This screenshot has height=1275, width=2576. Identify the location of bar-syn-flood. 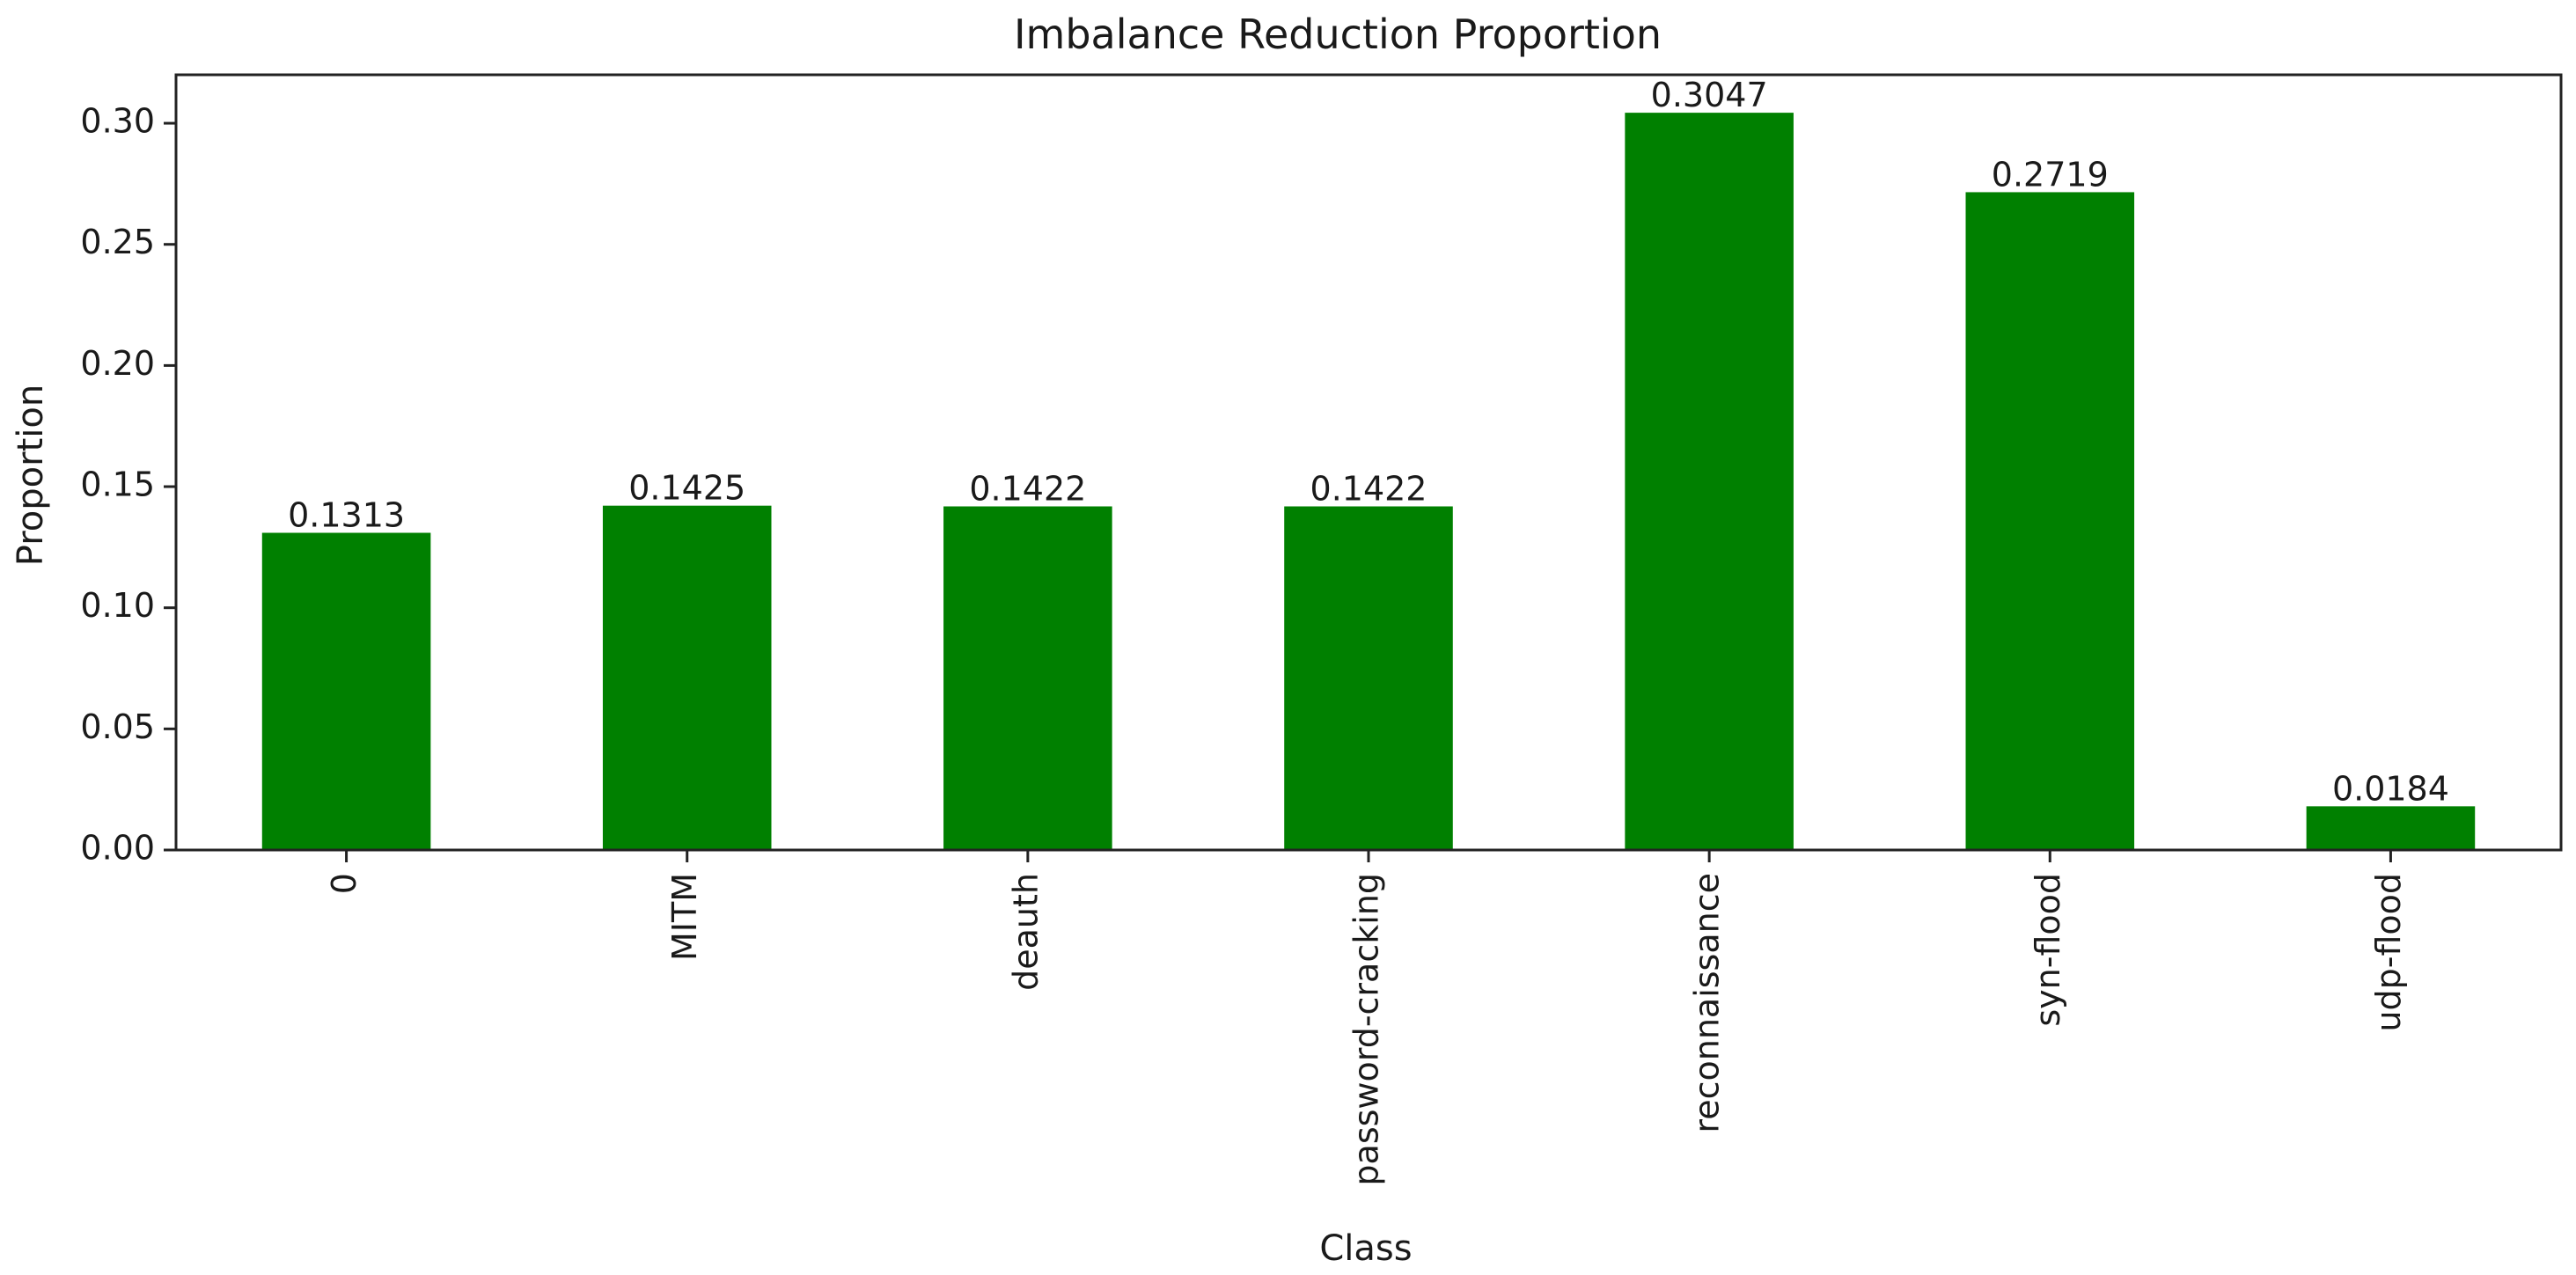
(2050, 521).